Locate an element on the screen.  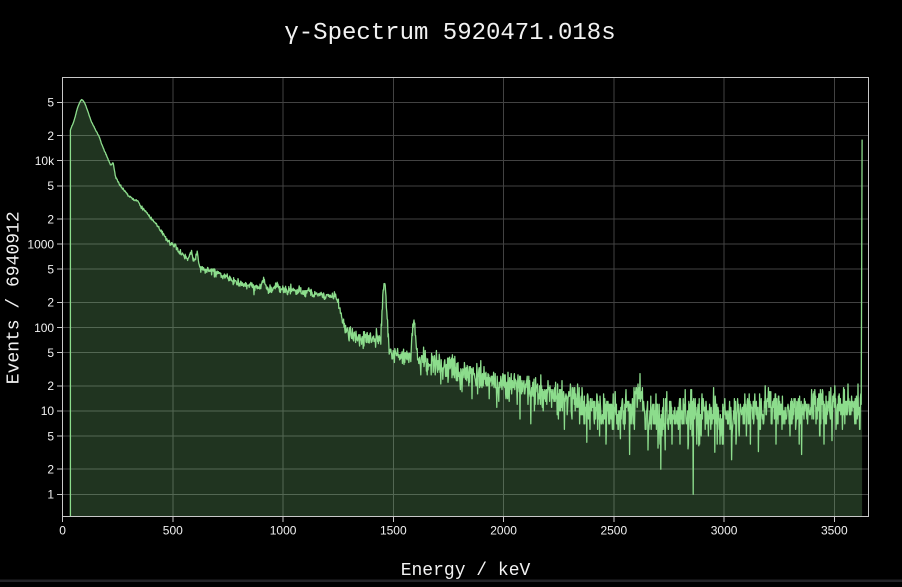
svg-text: 1500 is located at coordinates (393, 531).